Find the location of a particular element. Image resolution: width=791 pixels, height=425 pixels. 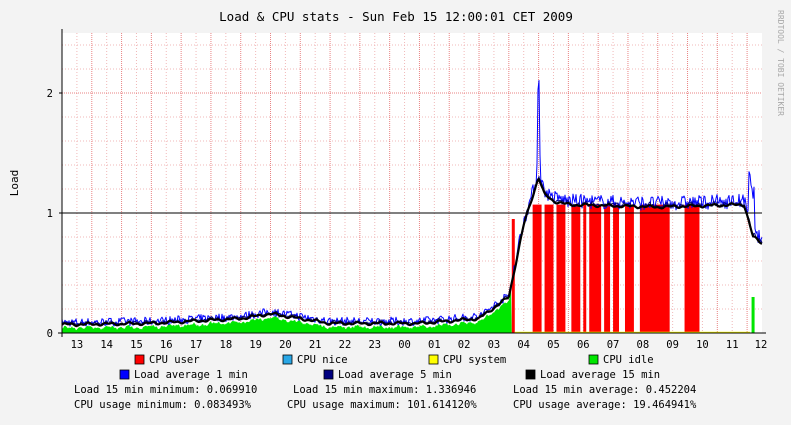

legend-label: Load average 15 min is located at coordinates (600, 375).